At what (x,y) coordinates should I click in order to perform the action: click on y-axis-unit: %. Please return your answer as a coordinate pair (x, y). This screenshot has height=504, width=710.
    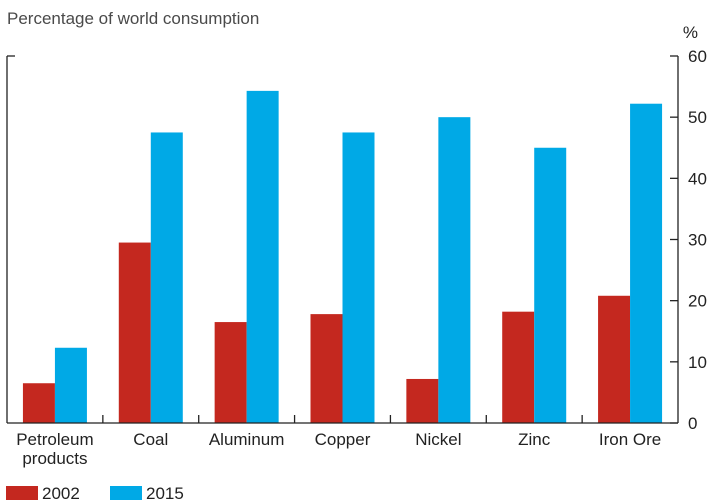
    Looking at the image, I should click on (690, 32).